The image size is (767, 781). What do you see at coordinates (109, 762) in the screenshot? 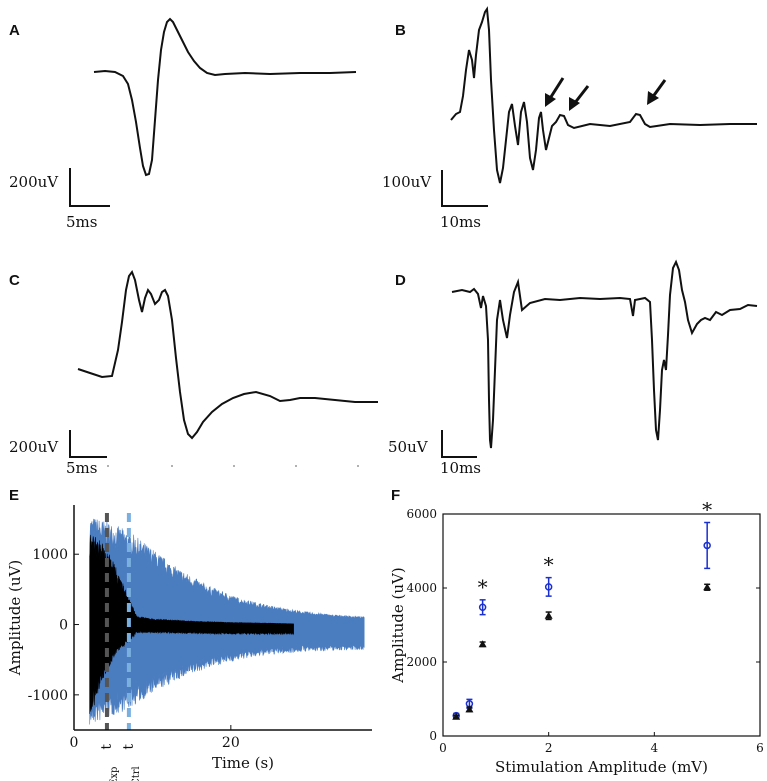
I see `threshold-label-0: t 80-Exp` at bounding box center [109, 762].